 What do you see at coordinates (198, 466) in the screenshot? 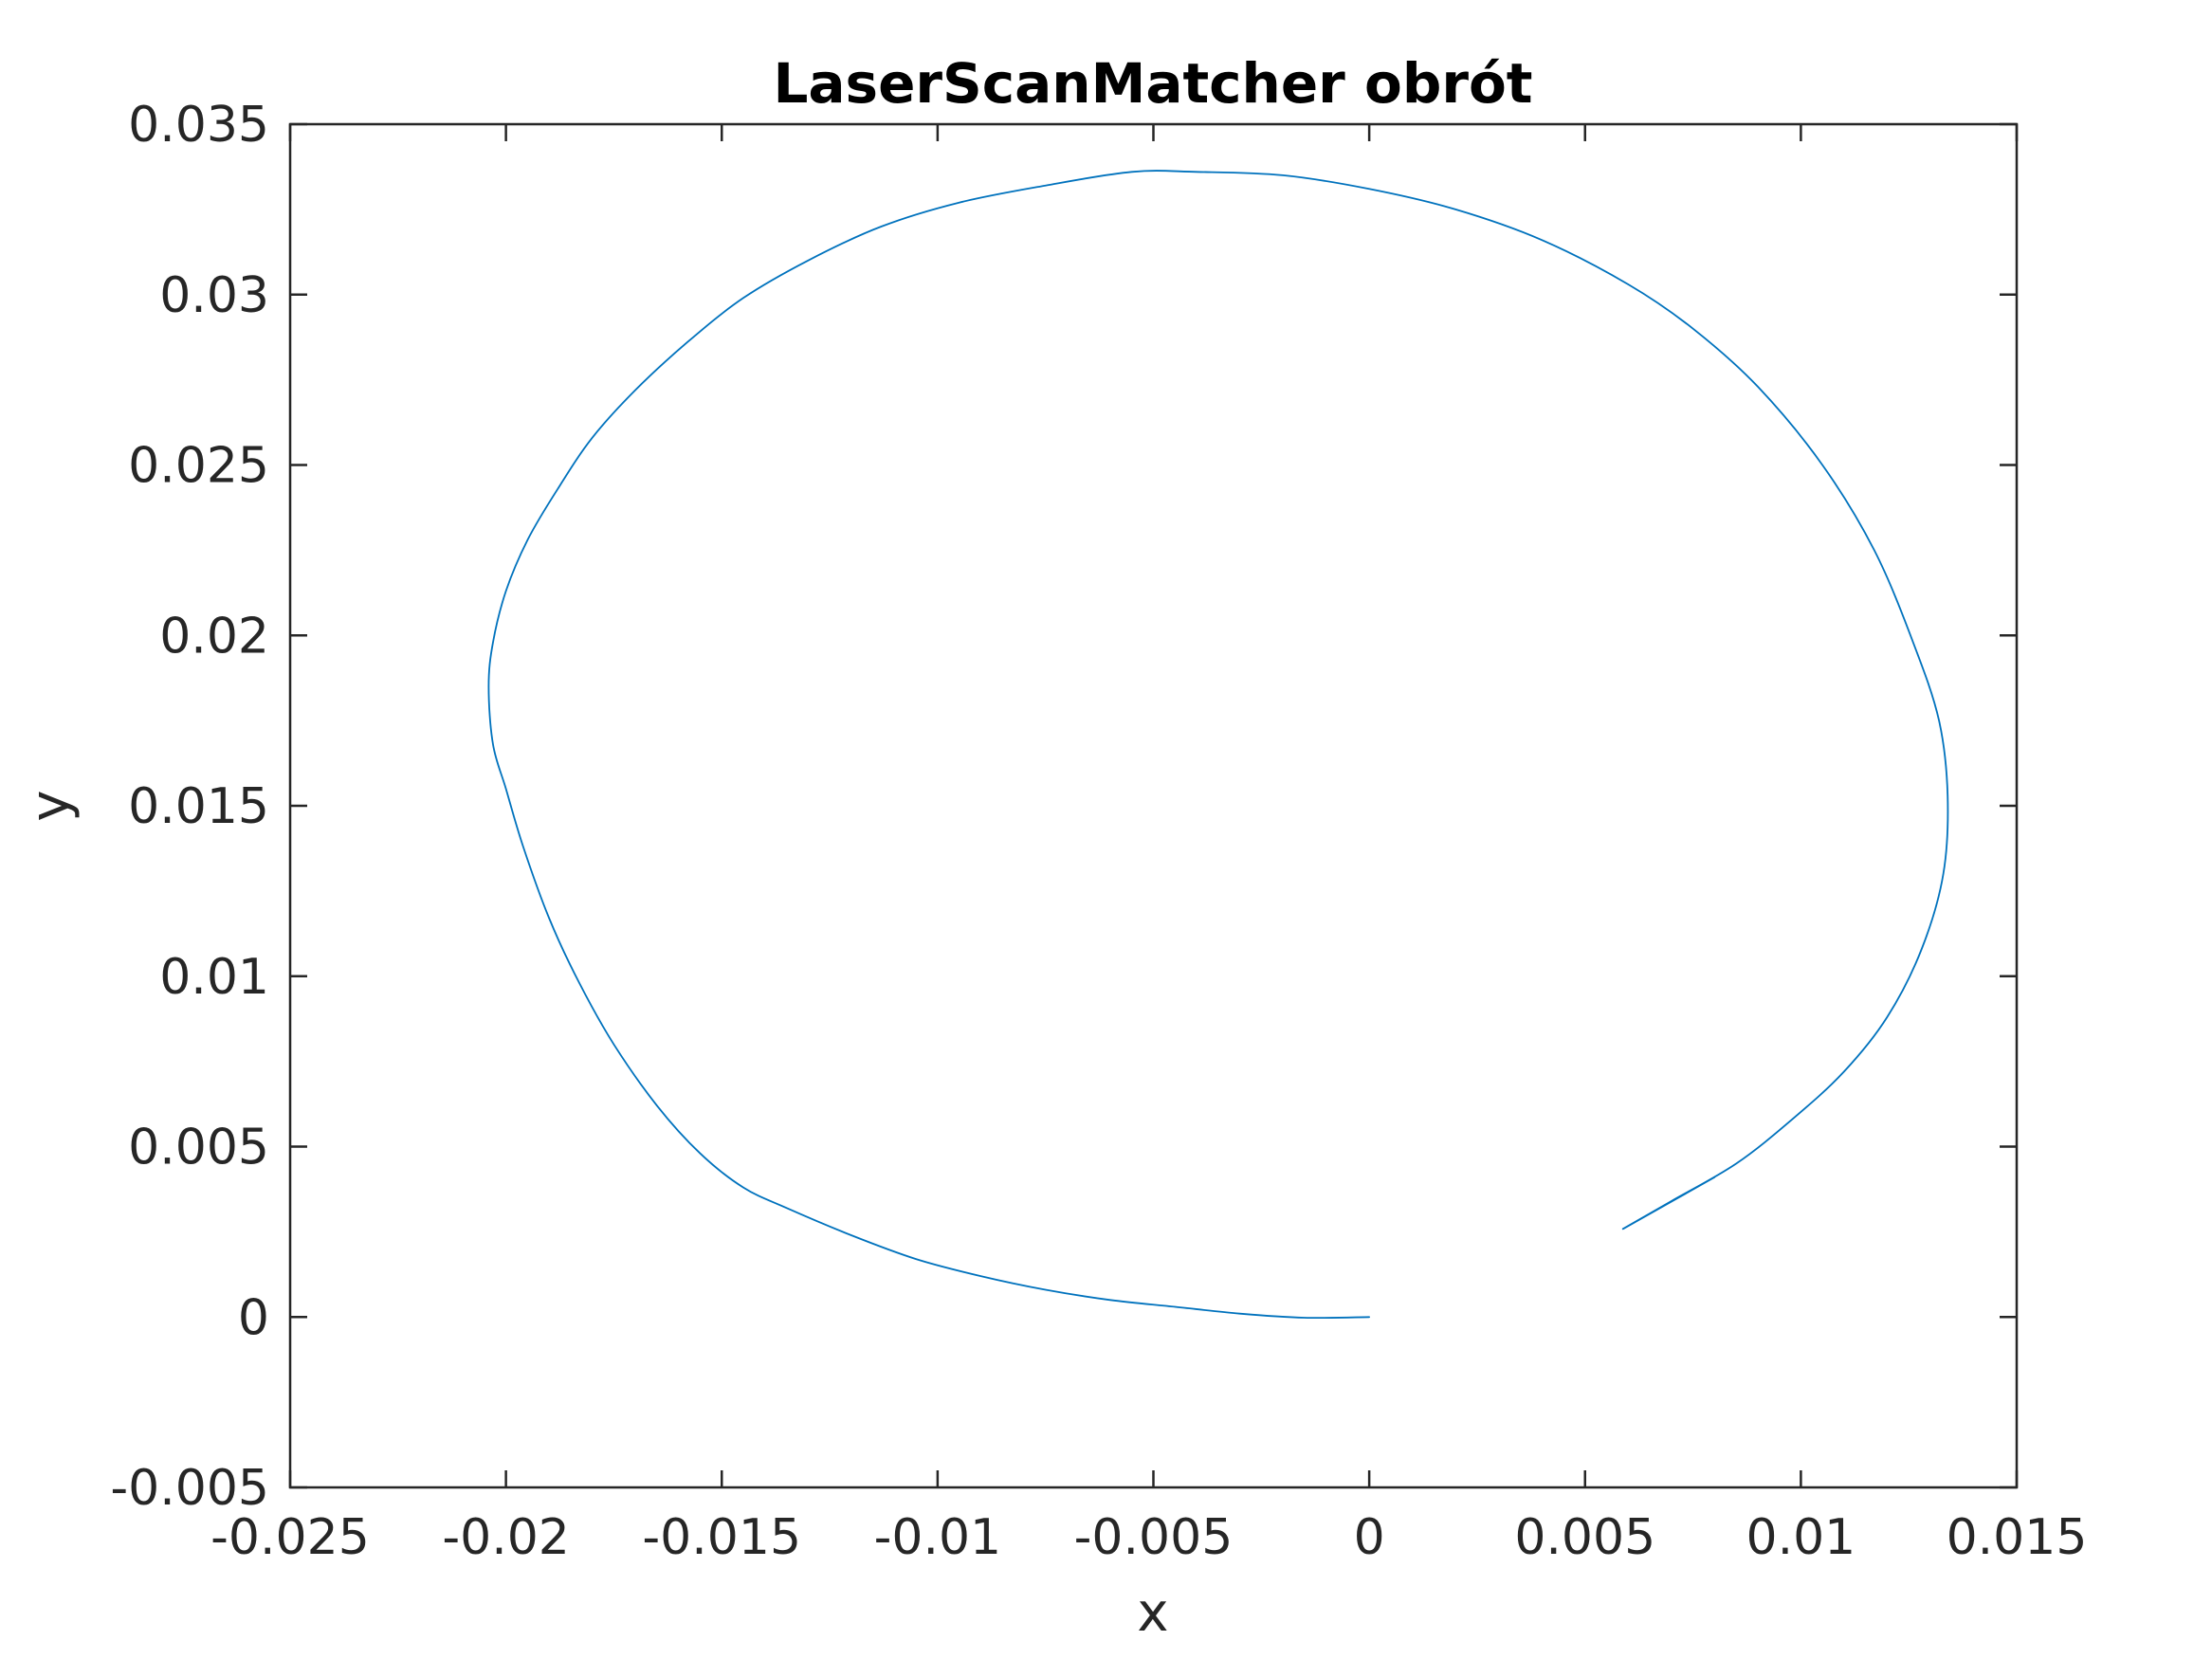
I see `y-tick-label: 0.025` at bounding box center [198, 466].